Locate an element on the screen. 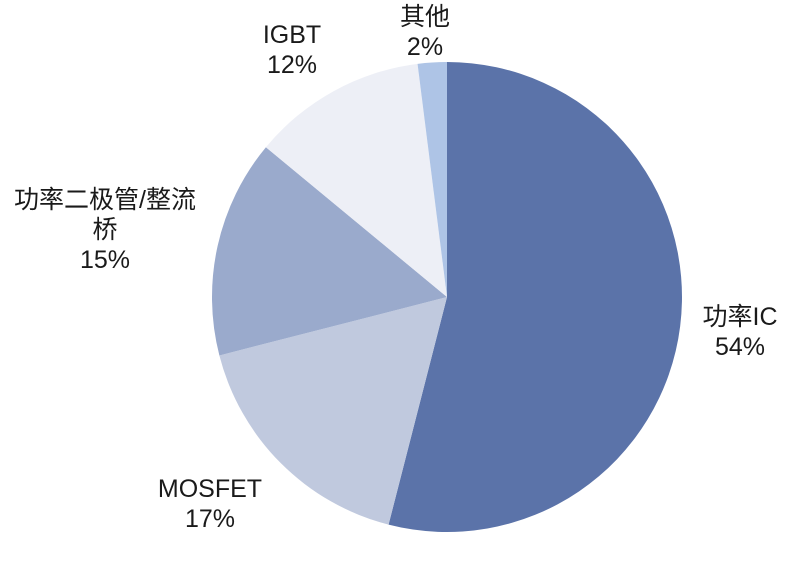  pie-slice-diode-bridge is located at coordinates (329, 251).